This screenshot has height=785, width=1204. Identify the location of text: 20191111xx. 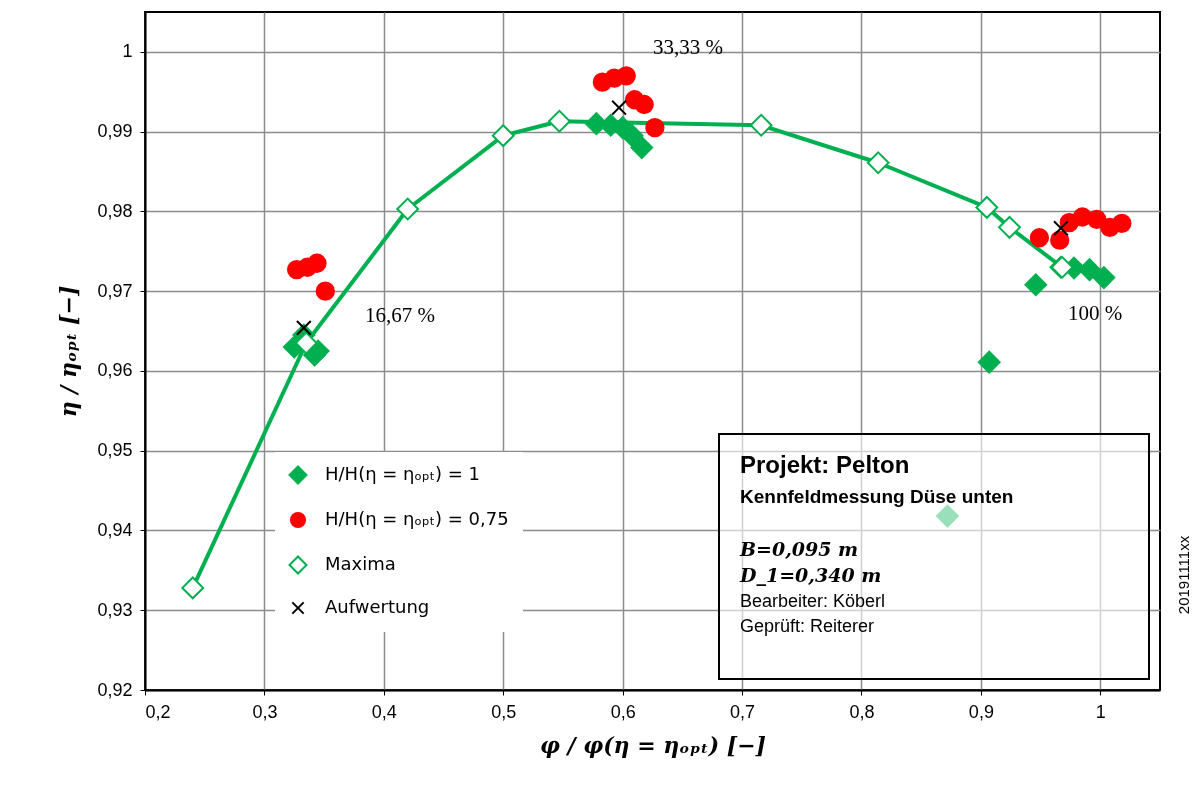
(1183, 575).